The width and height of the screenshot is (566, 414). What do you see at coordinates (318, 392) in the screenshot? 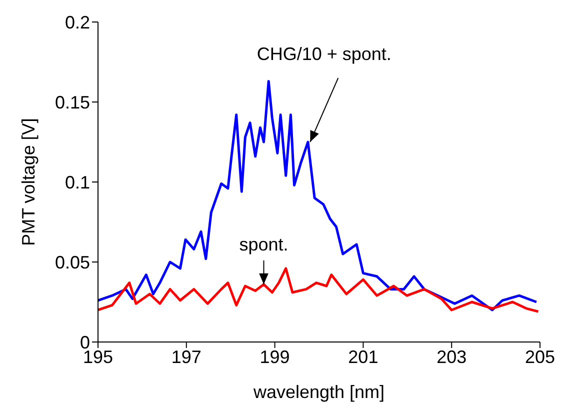
I see `x-axis-title: wavelength [nm]` at bounding box center [318, 392].